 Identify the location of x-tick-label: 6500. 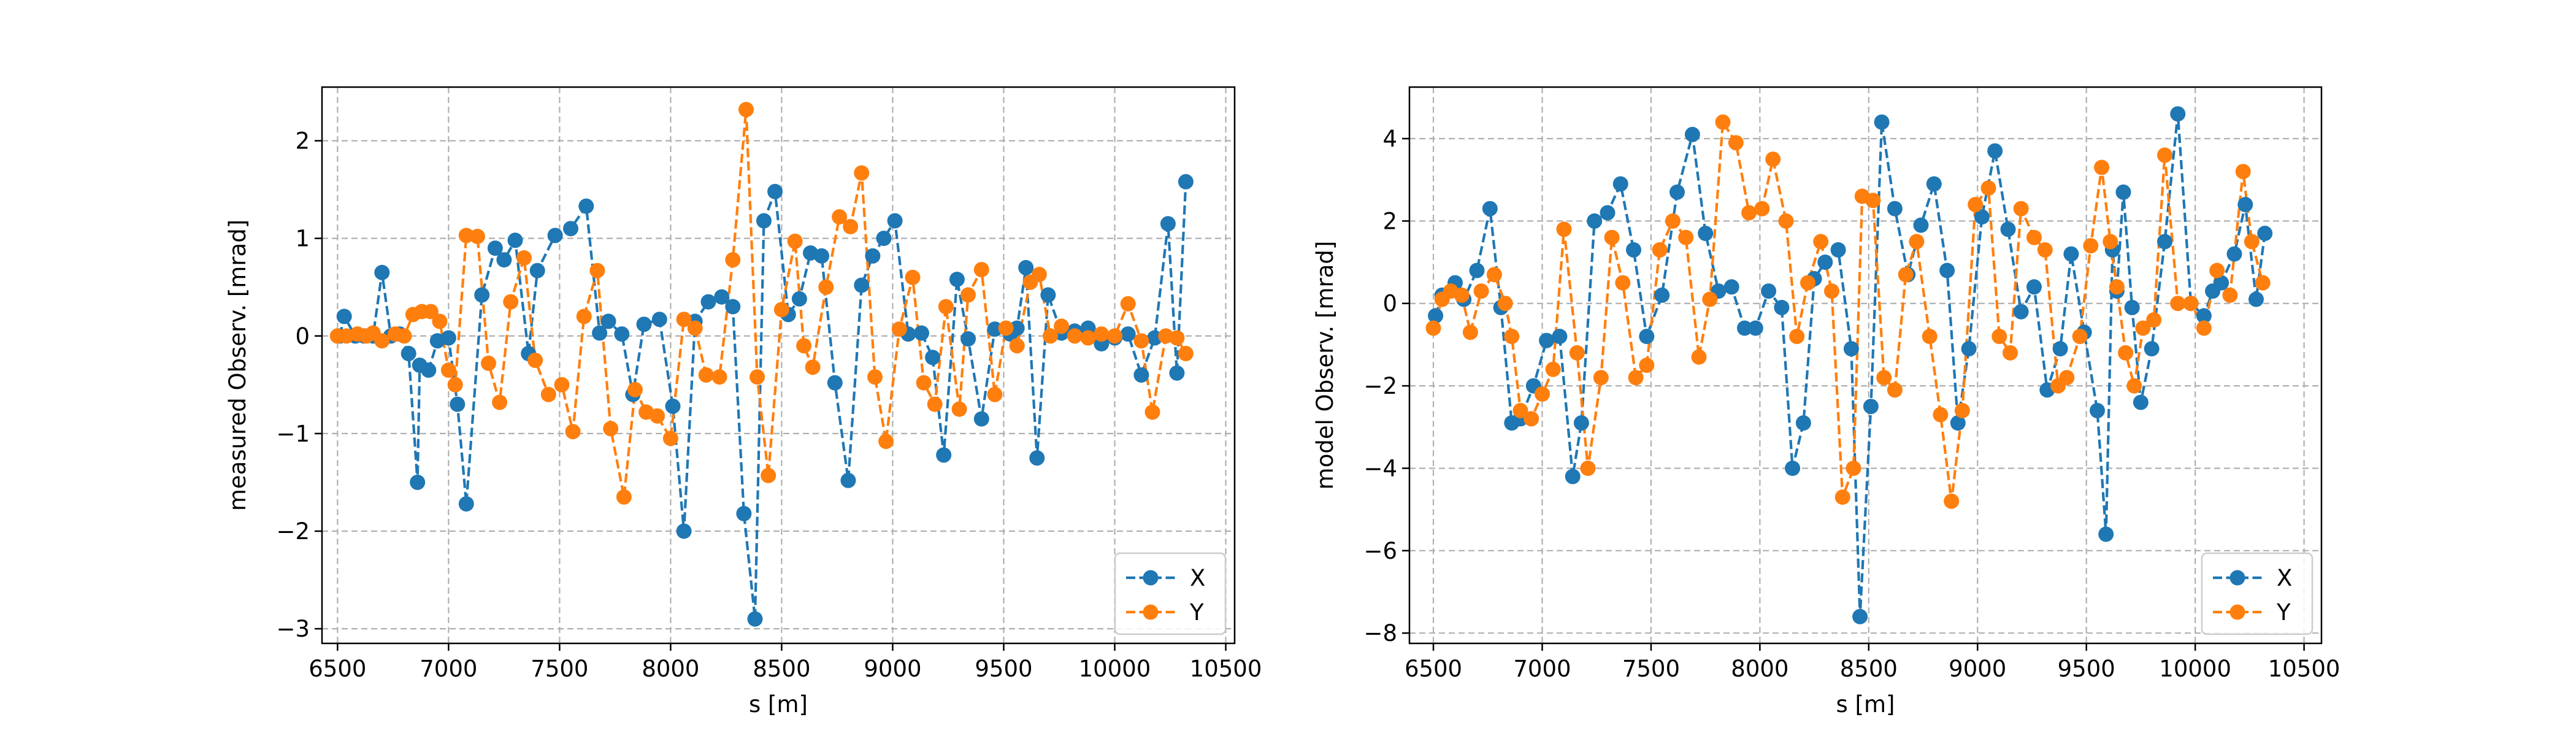
(1433, 669).